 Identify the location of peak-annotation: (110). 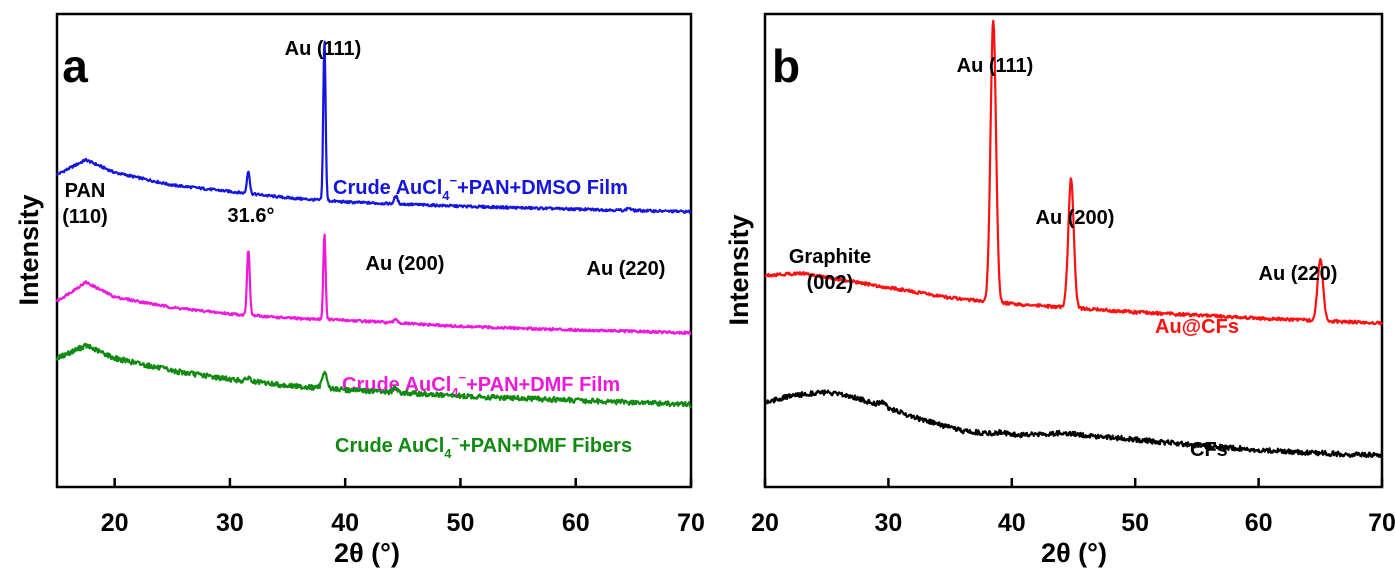
(85, 217).